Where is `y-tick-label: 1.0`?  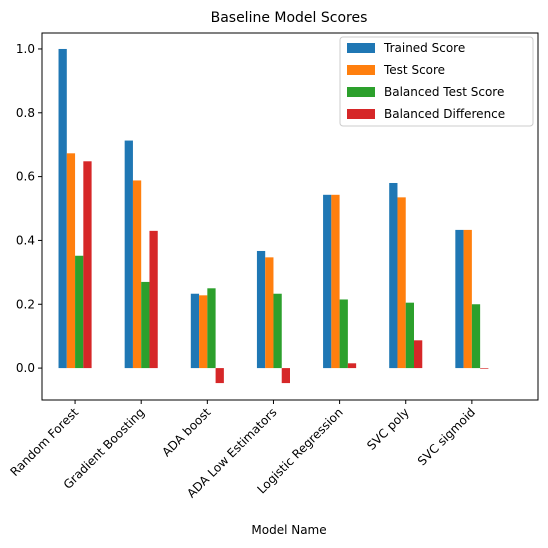
y-tick-label: 1.0 is located at coordinates (25, 49).